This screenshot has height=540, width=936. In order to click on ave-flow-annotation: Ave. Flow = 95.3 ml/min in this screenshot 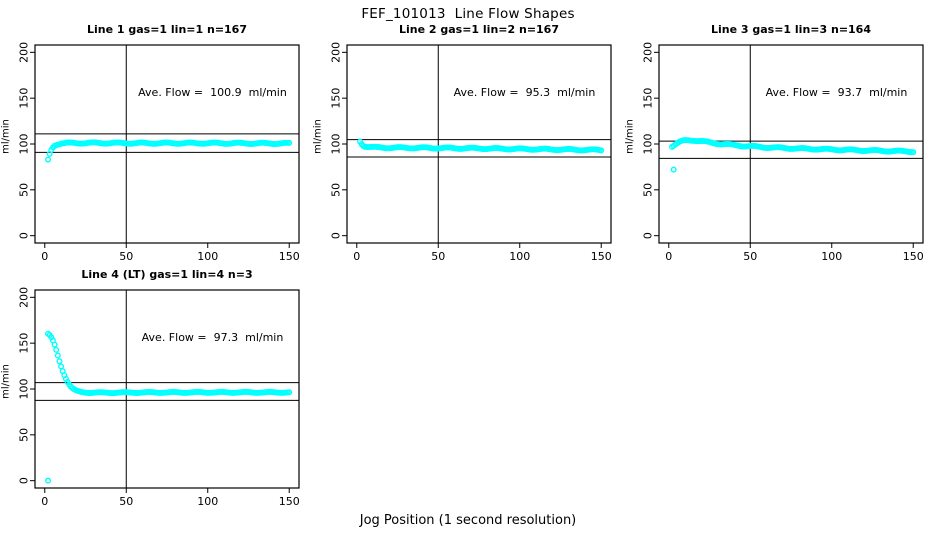, I will do `click(524, 92)`.